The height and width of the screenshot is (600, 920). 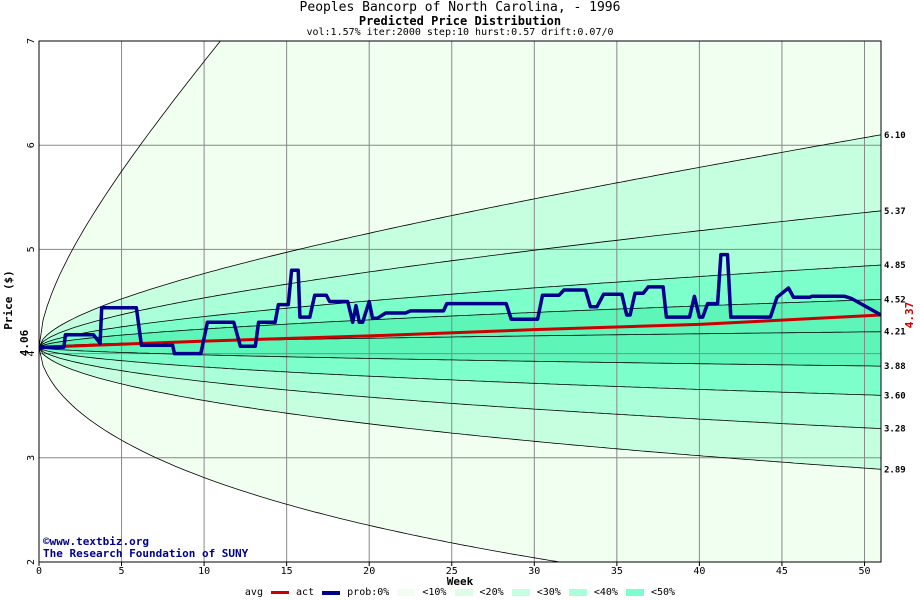 What do you see at coordinates (39, 571) in the screenshot?
I see `x-tick-label-0: 0` at bounding box center [39, 571].